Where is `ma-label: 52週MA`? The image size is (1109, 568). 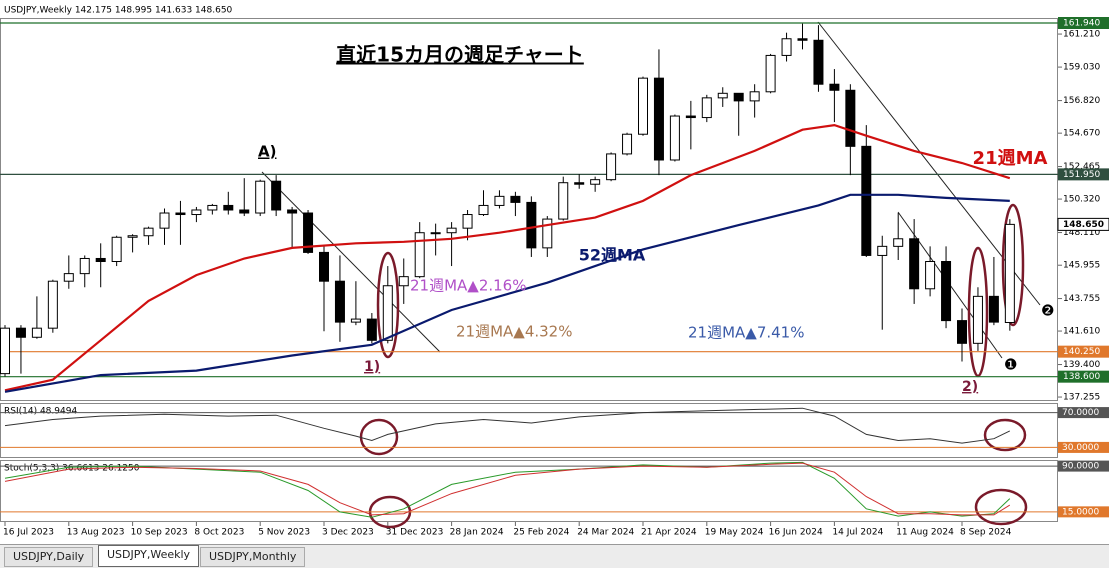
ma-label: 52週MA is located at coordinates (612, 255).